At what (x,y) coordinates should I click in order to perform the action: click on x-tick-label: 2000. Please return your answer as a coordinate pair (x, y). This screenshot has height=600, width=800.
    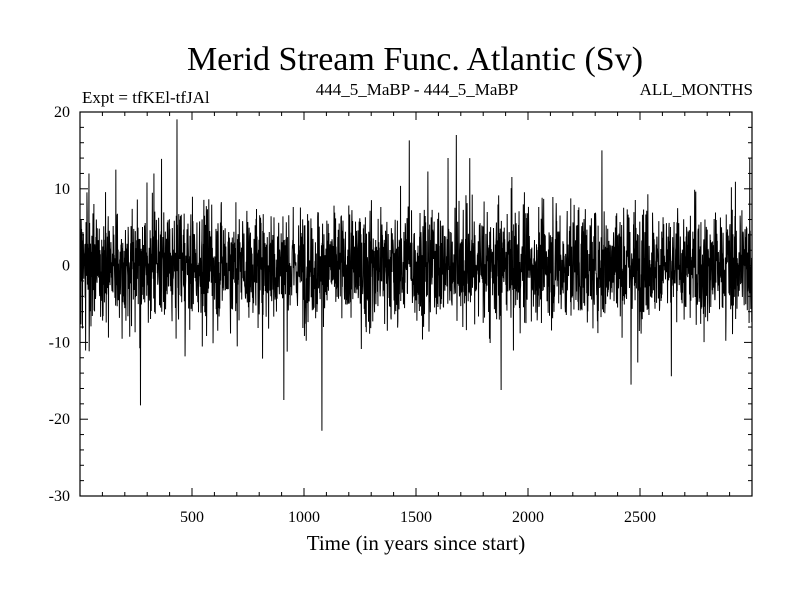
    Looking at the image, I should click on (528, 517).